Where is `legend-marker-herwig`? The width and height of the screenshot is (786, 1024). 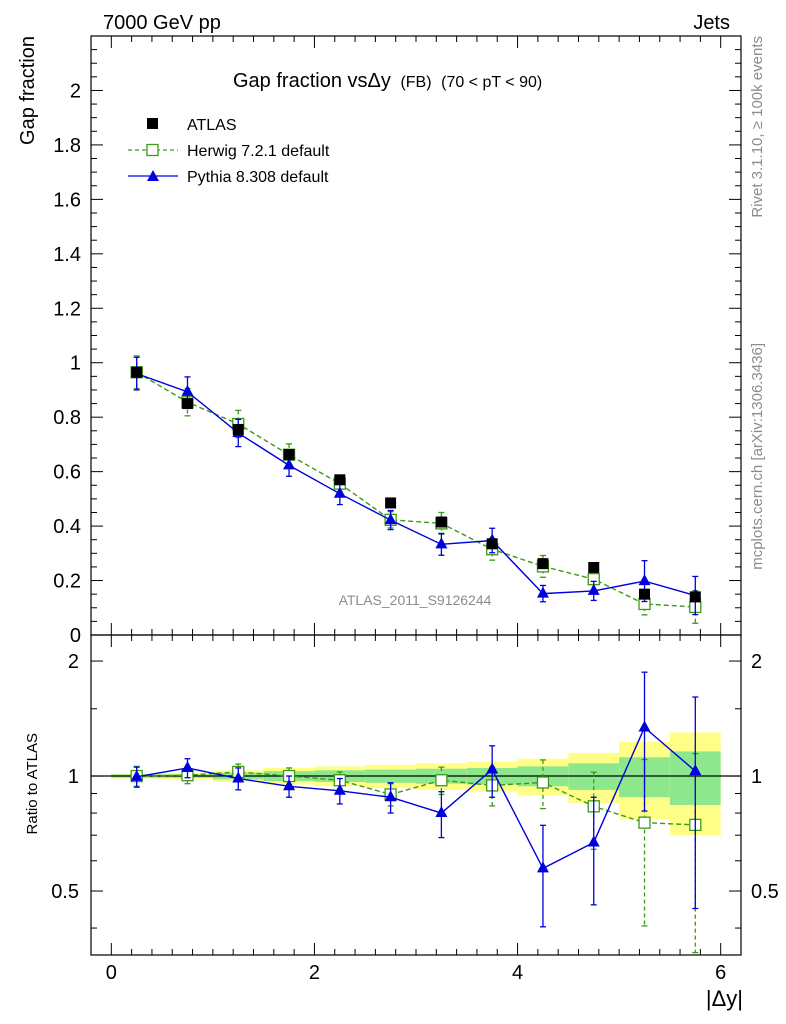 legend-marker-herwig is located at coordinates (152, 150).